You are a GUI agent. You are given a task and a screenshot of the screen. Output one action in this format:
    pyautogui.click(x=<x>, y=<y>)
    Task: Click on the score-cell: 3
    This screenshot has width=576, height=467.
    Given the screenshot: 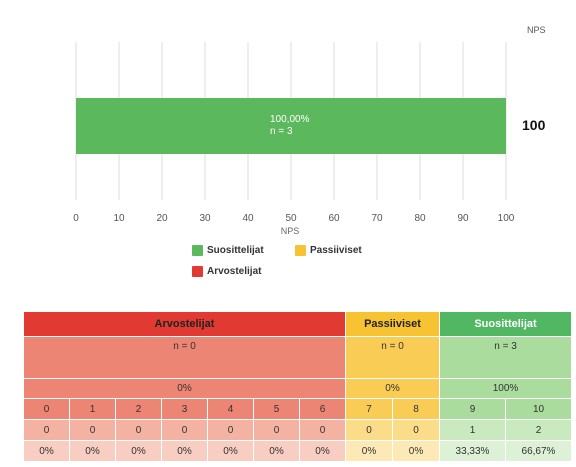 What is the action you would take?
    pyautogui.click(x=184, y=409)
    